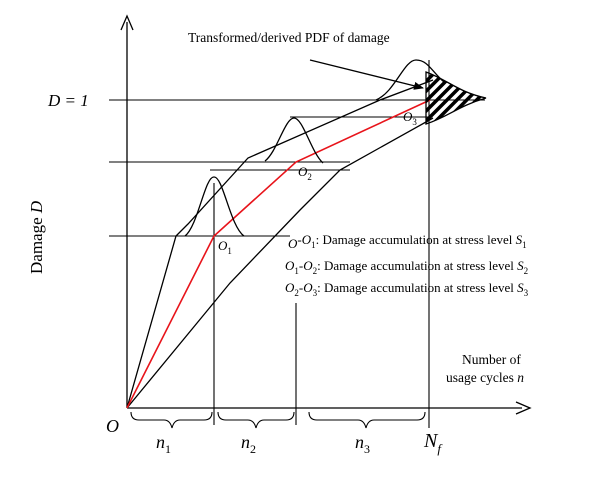  Describe the element at coordinates (491, 359) in the screenshot. I see `x-axis-label-line1: Number of` at that location.